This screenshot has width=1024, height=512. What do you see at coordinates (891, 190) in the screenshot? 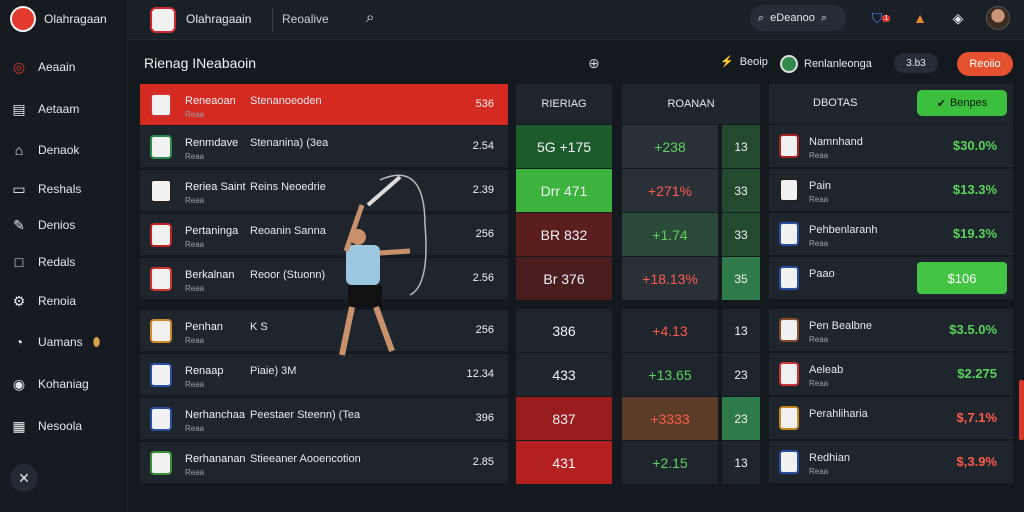
I see `ranking-row: Pain Reaa $13.3%` at bounding box center [891, 190].